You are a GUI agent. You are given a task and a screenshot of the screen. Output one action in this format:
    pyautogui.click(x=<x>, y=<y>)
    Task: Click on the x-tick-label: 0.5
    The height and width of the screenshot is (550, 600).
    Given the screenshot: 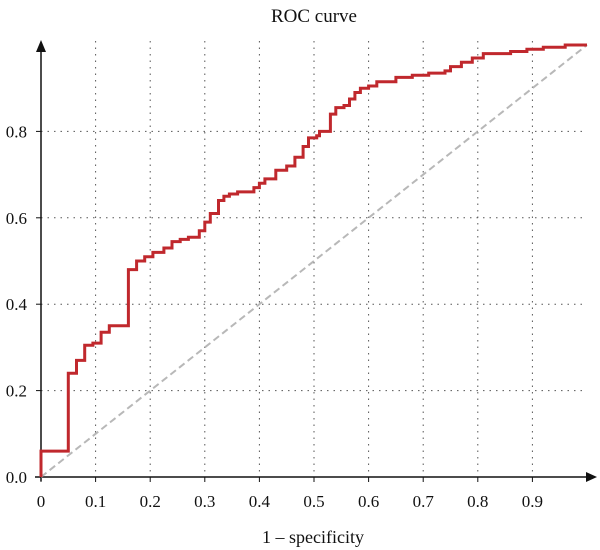 What is the action you would take?
    pyautogui.click(x=313, y=501)
    